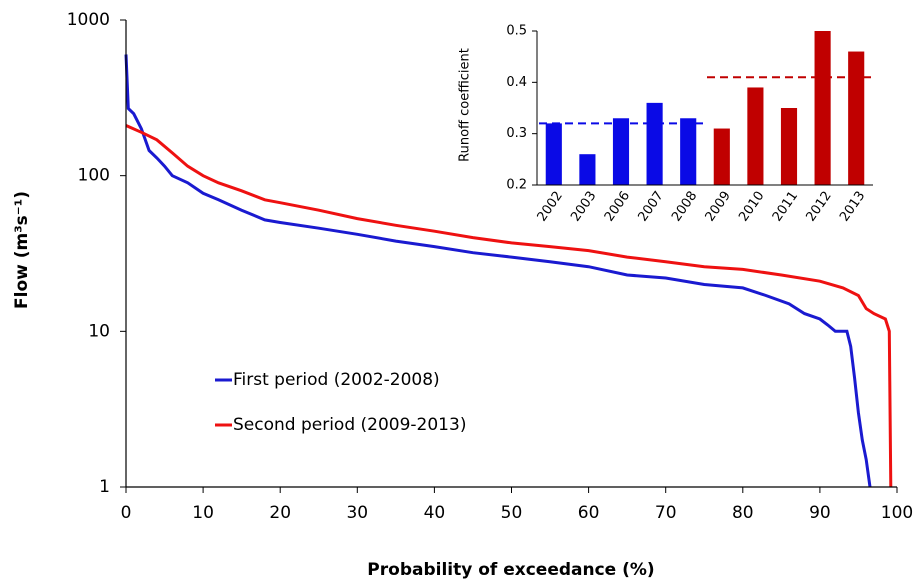  Describe the element at coordinates (88, 20) in the screenshot. I see `y-tick-label: 1000` at that location.